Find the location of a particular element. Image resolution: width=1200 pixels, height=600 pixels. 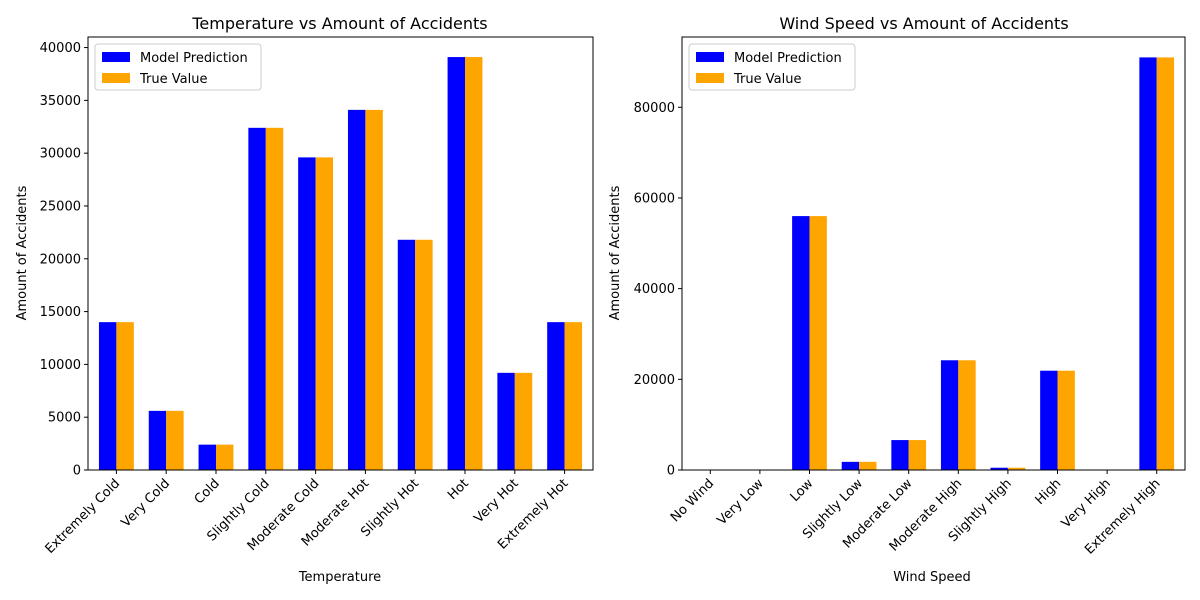

x-tick-label: Low is located at coordinates (802, 490).